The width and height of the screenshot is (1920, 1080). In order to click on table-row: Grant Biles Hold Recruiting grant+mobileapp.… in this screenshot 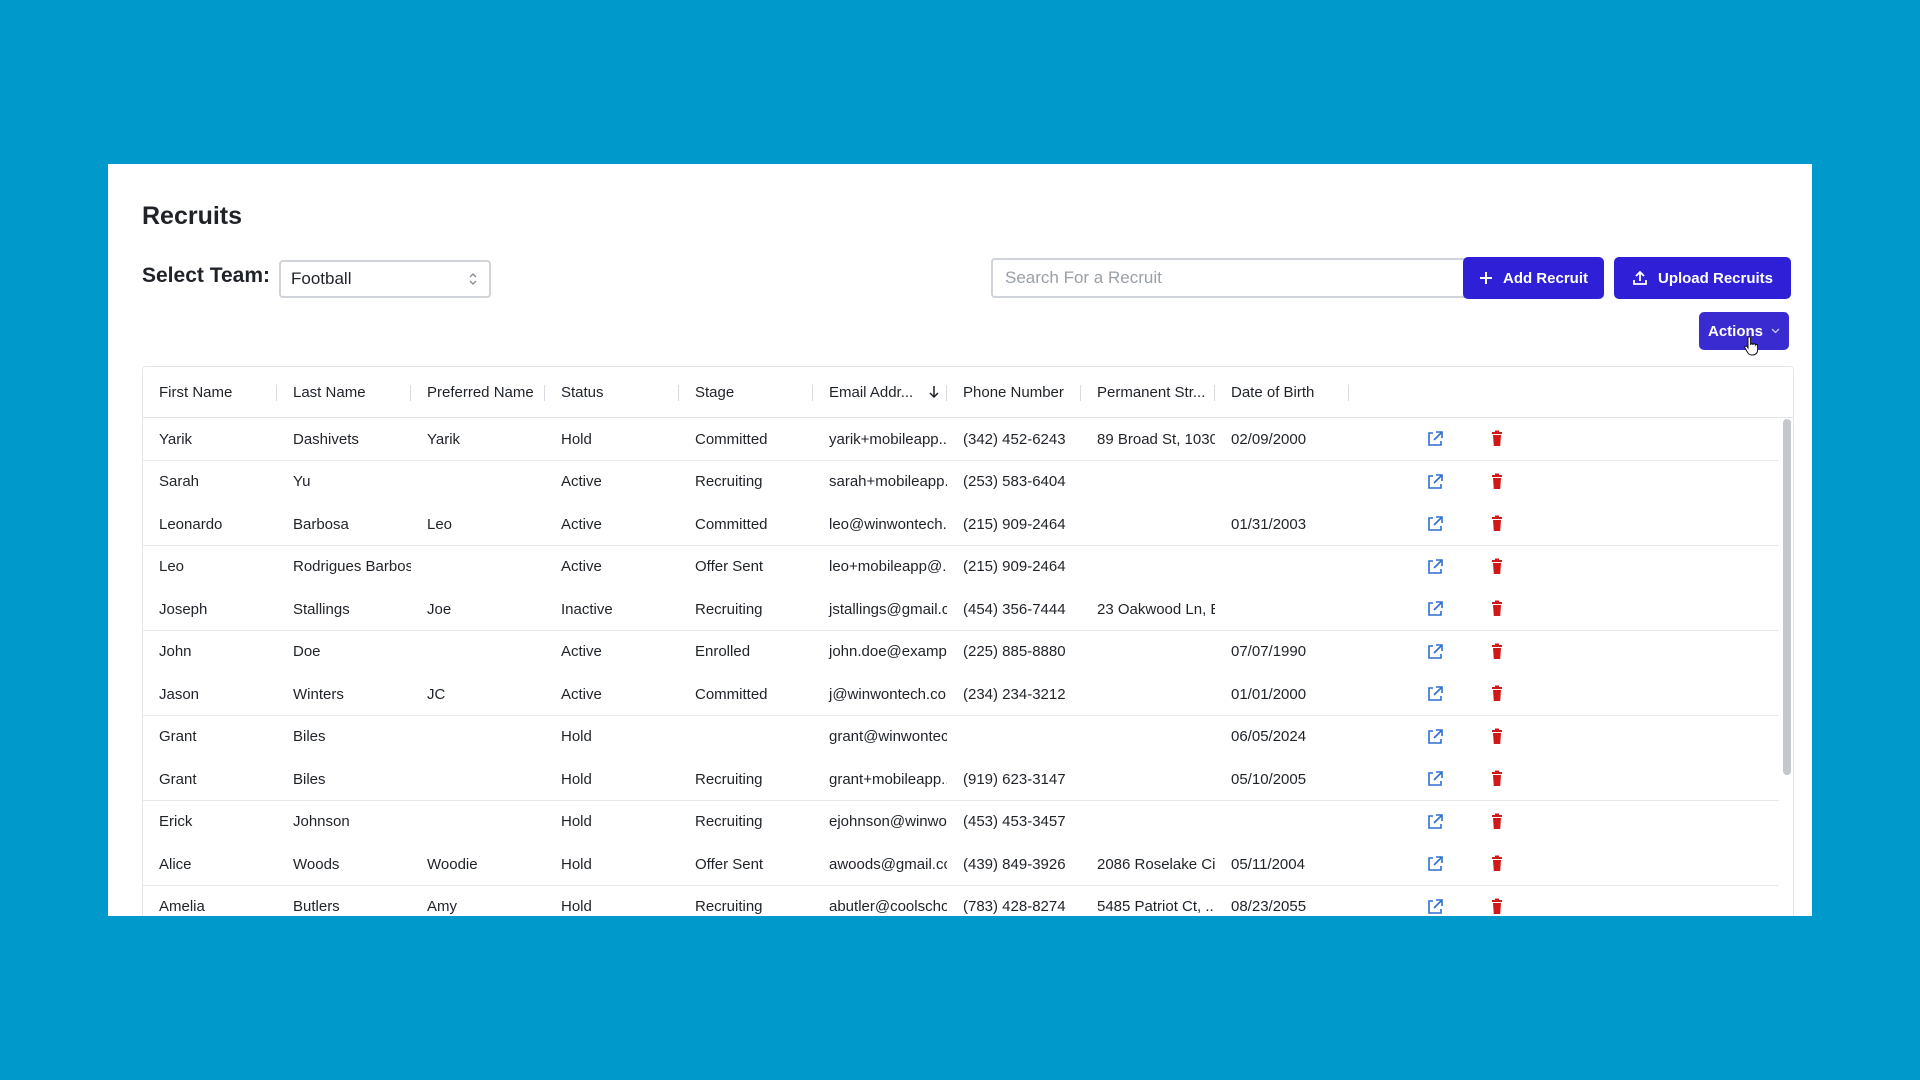, I will do `click(961, 779)`.